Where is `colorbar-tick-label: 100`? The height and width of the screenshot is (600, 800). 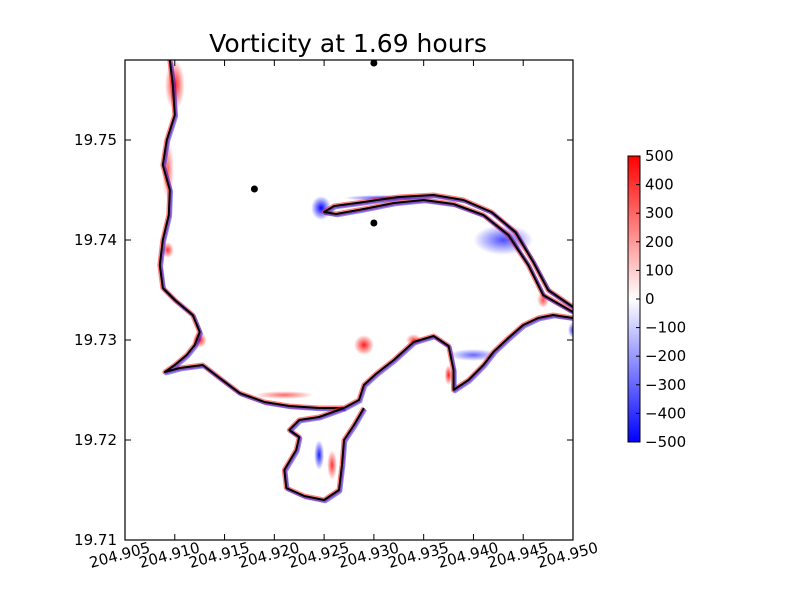 colorbar-tick-label: 100 is located at coordinates (659, 270).